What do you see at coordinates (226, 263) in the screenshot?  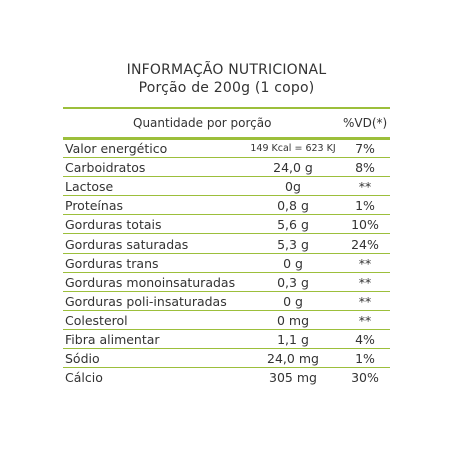 I see `table-row: Gorduras trans 0 g **` at bounding box center [226, 263].